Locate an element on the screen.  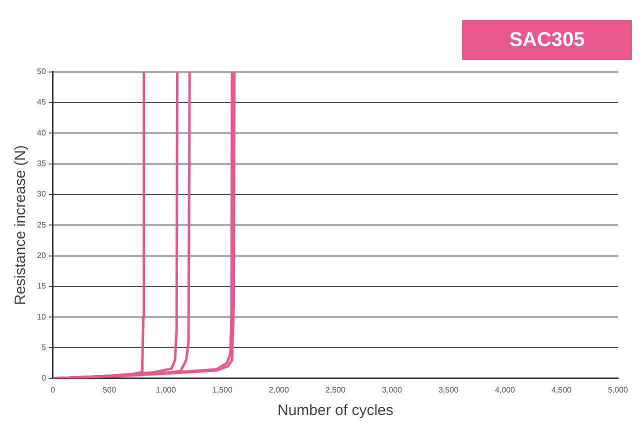
y-tick-label: 10 is located at coordinates (41, 317).